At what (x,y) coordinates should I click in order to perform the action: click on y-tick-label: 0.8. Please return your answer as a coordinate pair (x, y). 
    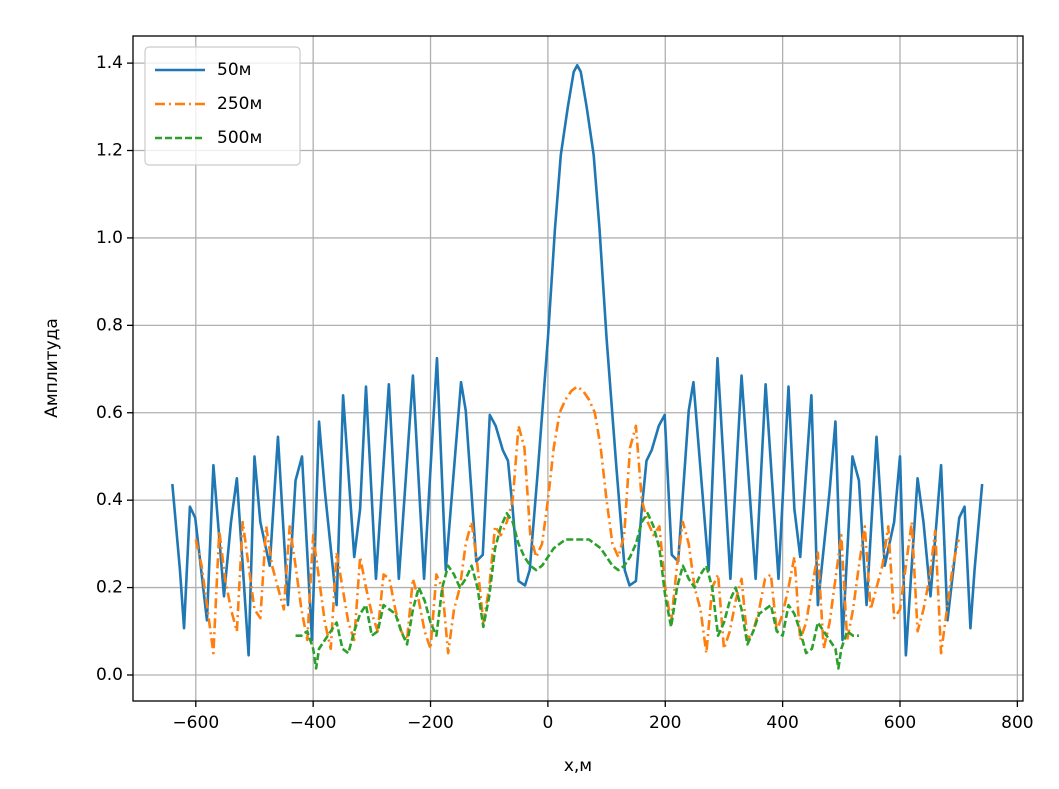
    Looking at the image, I should click on (109, 325).